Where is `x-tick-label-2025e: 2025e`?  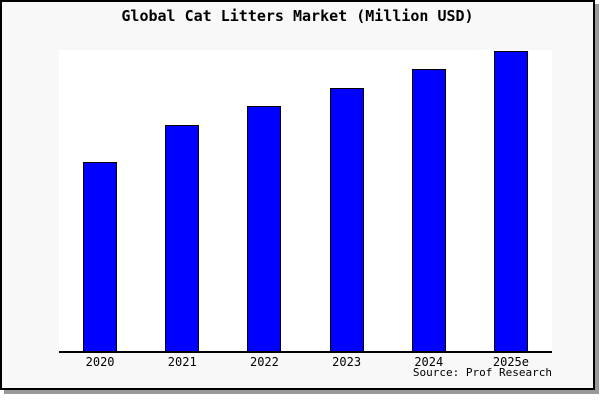 x-tick-label-2025e: 2025e is located at coordinates (510, 362).